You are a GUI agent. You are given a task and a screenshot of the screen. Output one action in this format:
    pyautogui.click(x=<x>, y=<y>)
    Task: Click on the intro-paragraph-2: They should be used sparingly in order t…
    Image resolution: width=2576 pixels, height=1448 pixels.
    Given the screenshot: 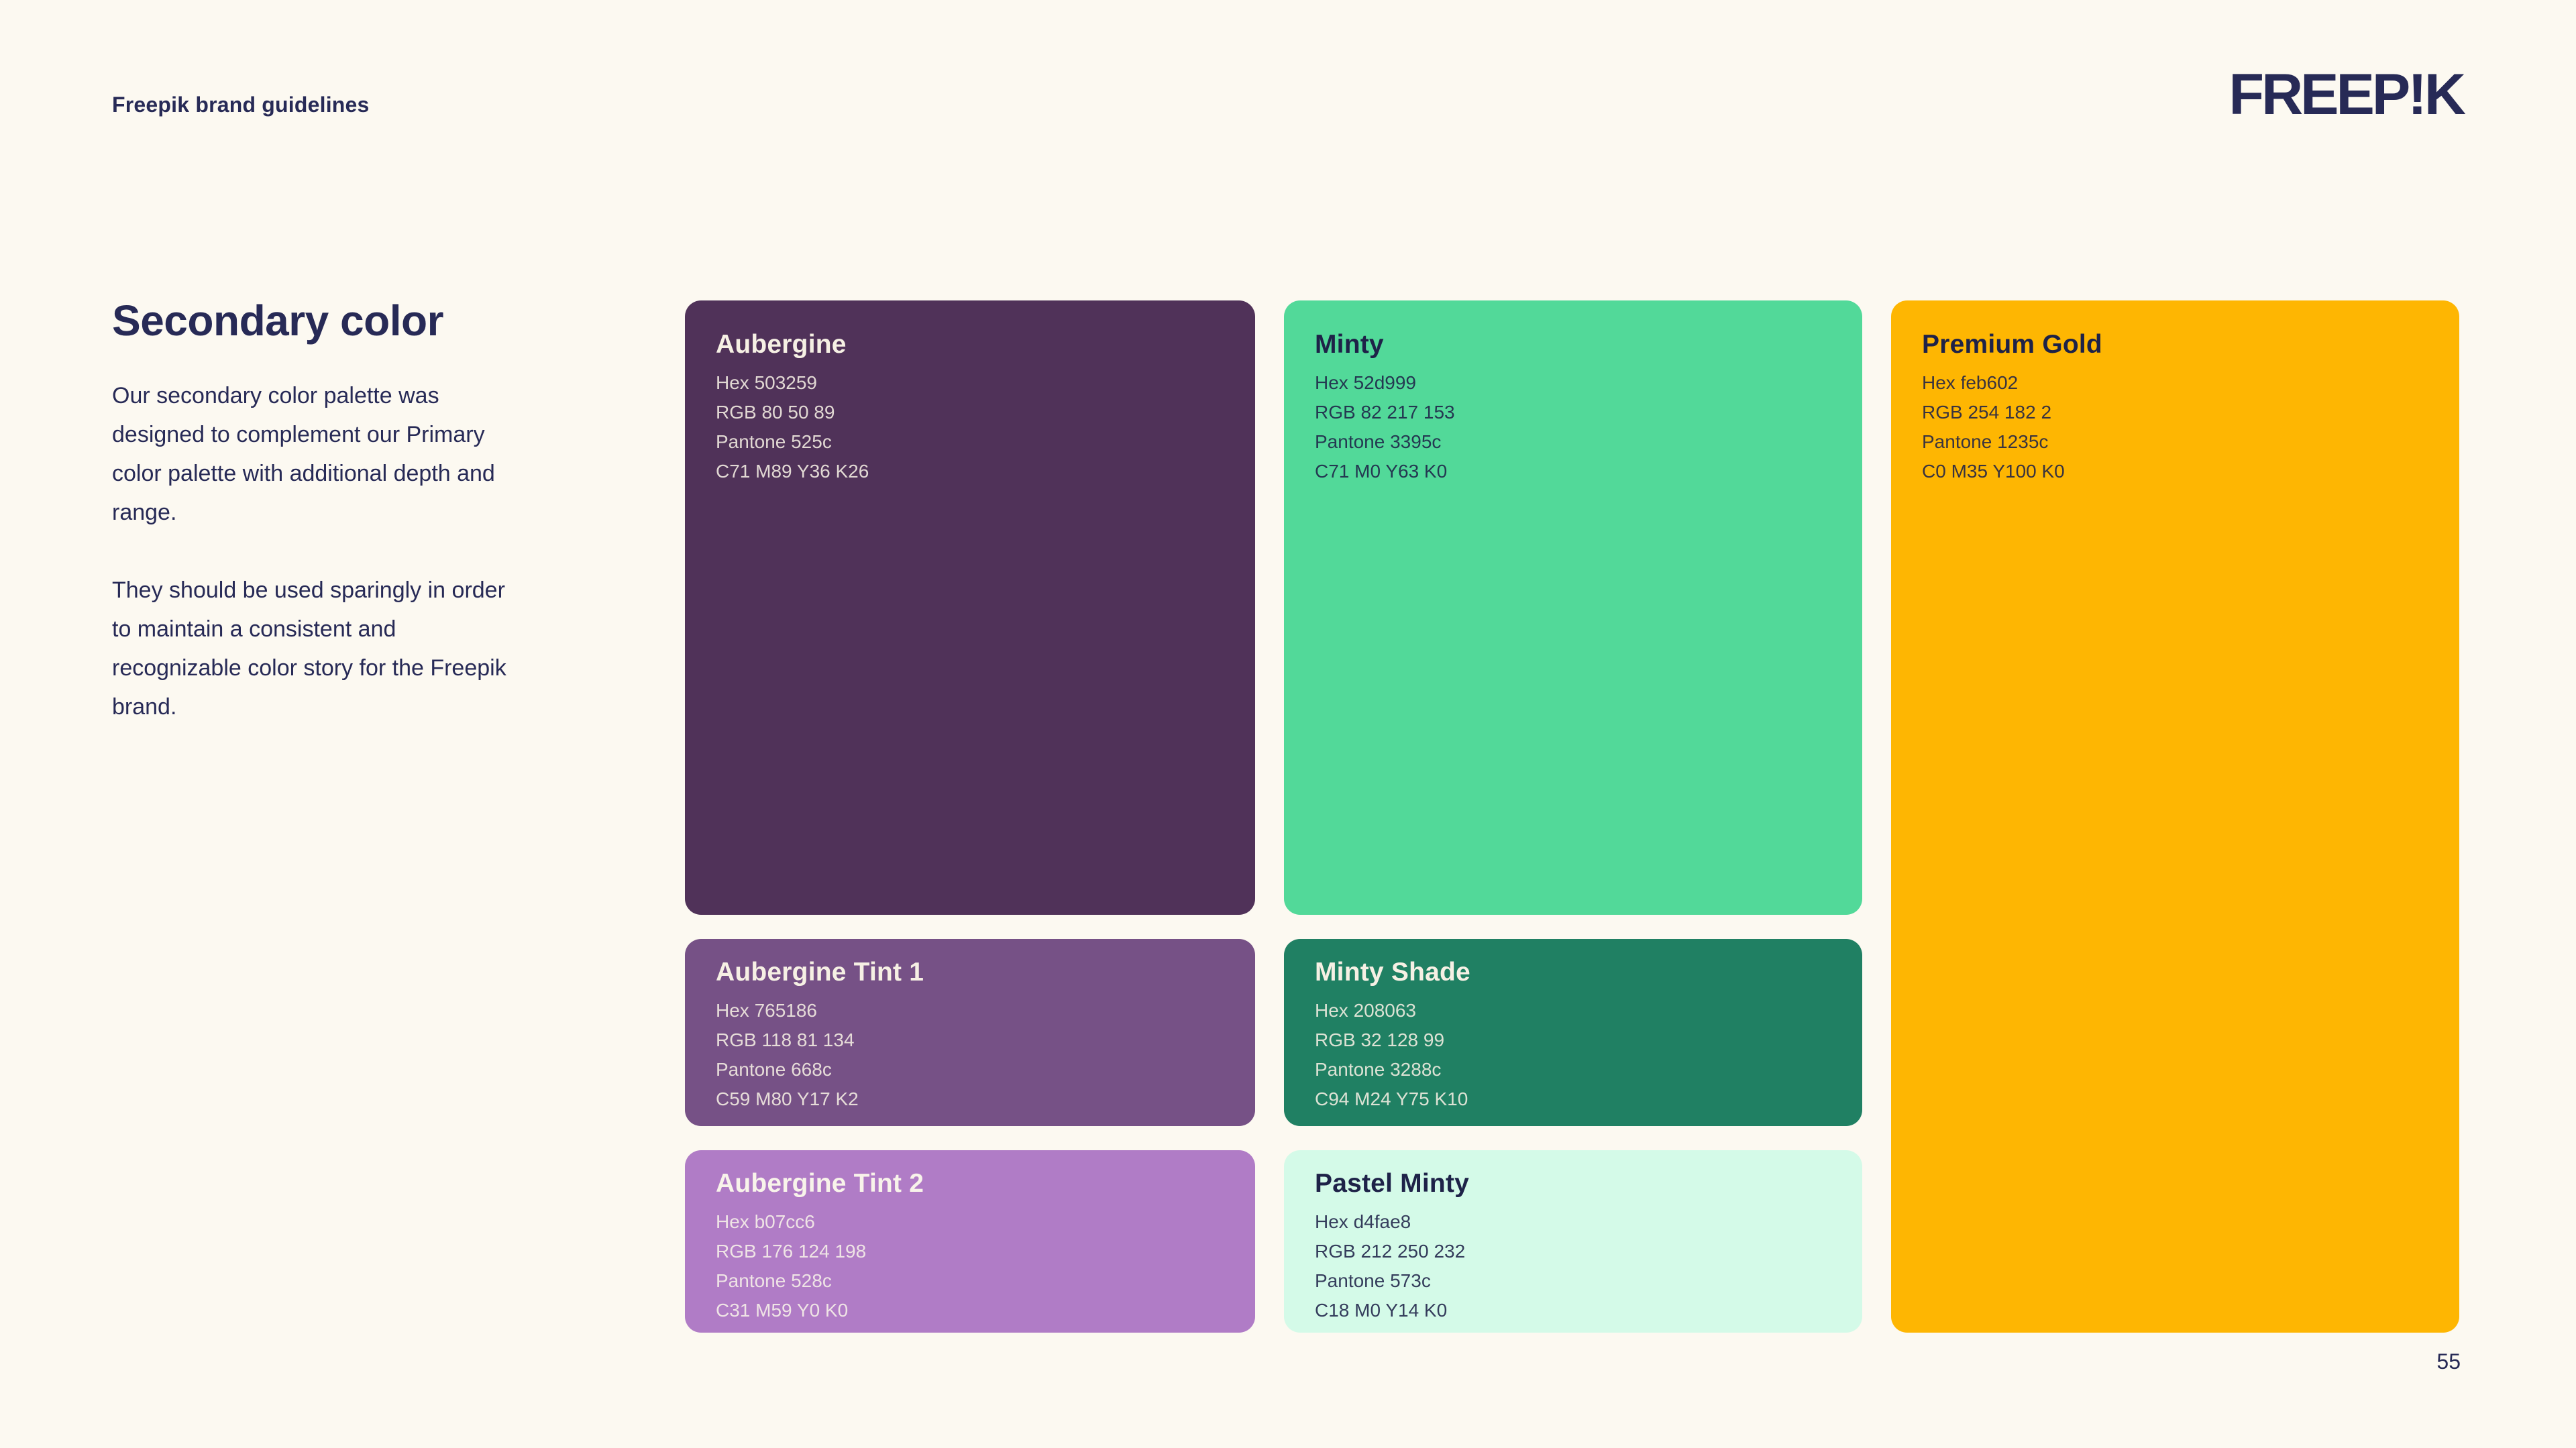 What is the action you would take?
    pyautogui.click(x=309, y=648)
    